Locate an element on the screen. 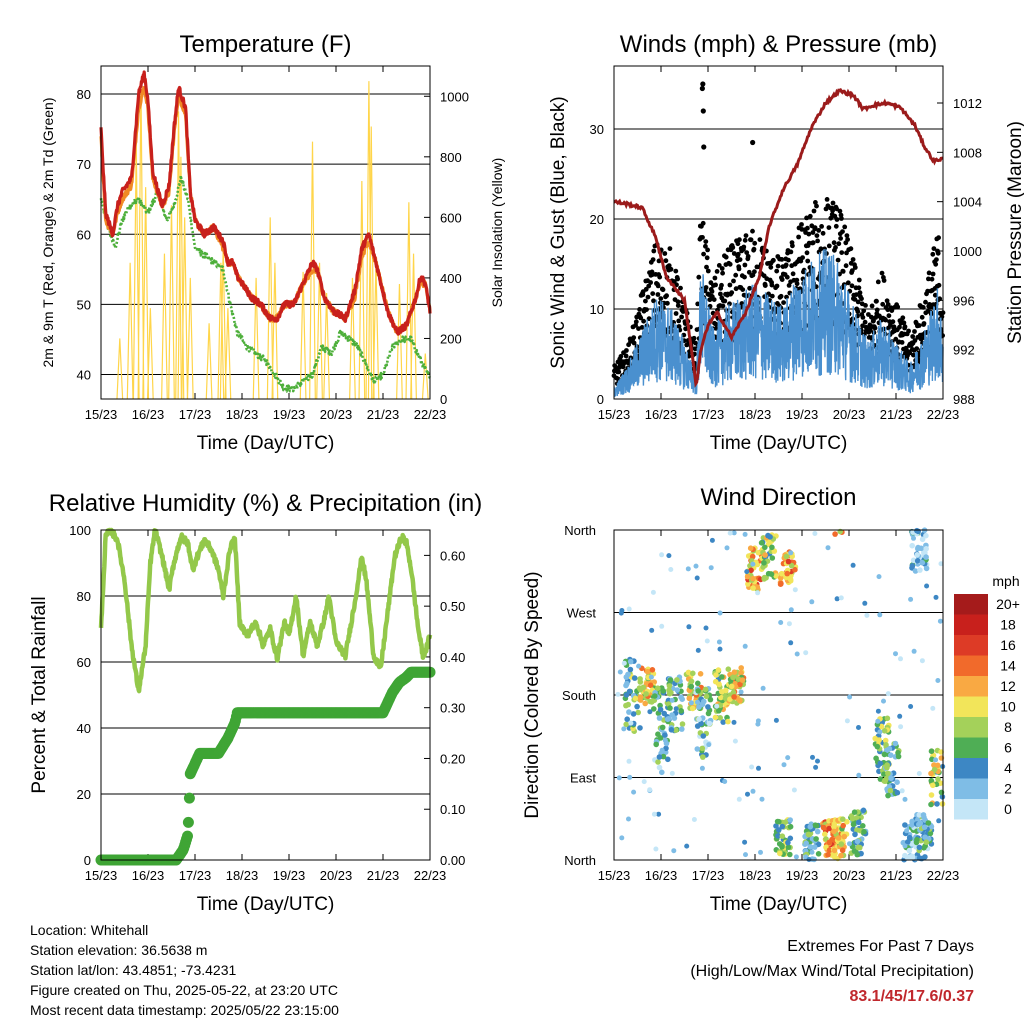  y-right-tick-label: 0.30 is located at coordinates (452, 708).